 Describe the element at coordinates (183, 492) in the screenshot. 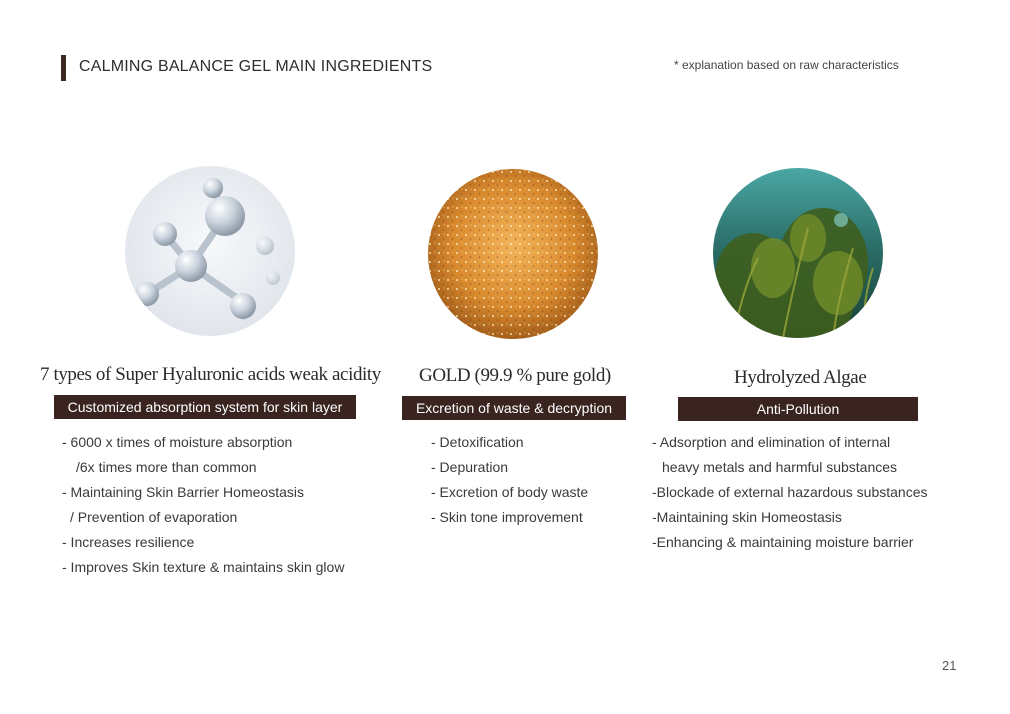

I see `bullet-item: - Maintaining Skin Barrier Homeostasis` at that location.